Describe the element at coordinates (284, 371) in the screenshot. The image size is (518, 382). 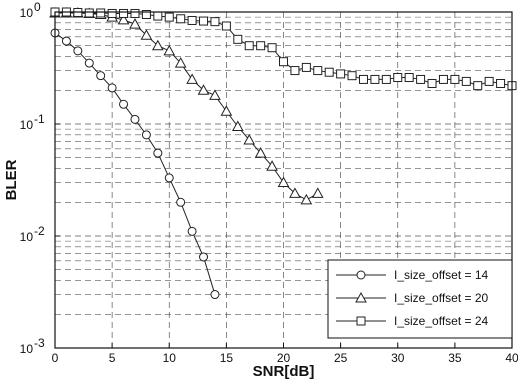
I see `x-axis-label: SNR[dB]` at that location.